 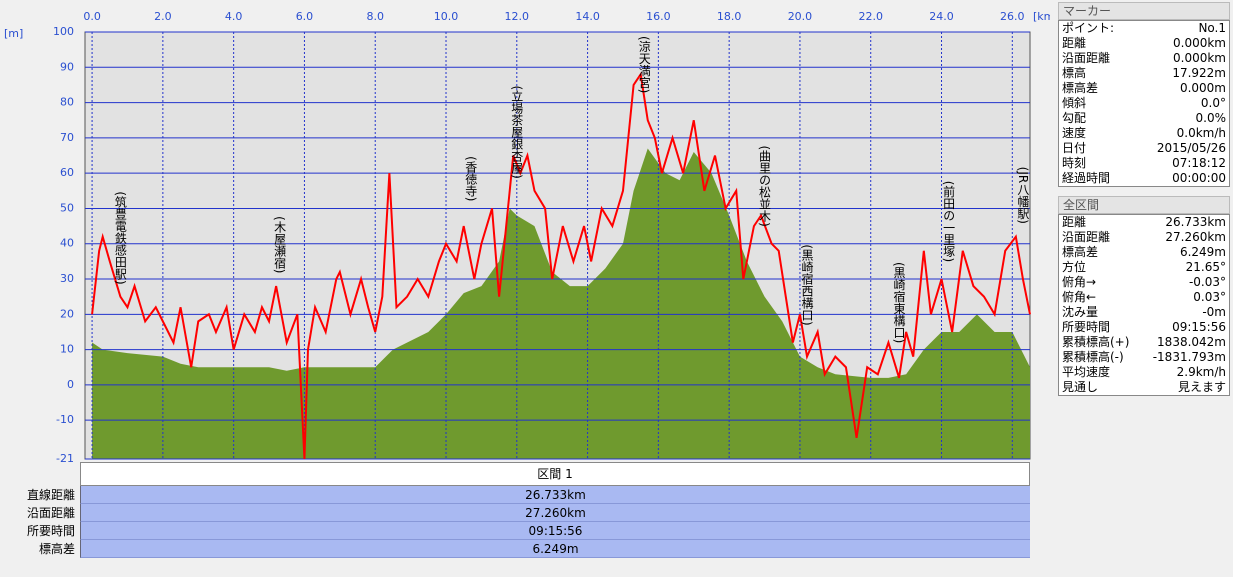 What do you see at coordinates (1041, 16) in the screenshot?
I see `x-unit: [km]` at bounding box center [1041, 16].